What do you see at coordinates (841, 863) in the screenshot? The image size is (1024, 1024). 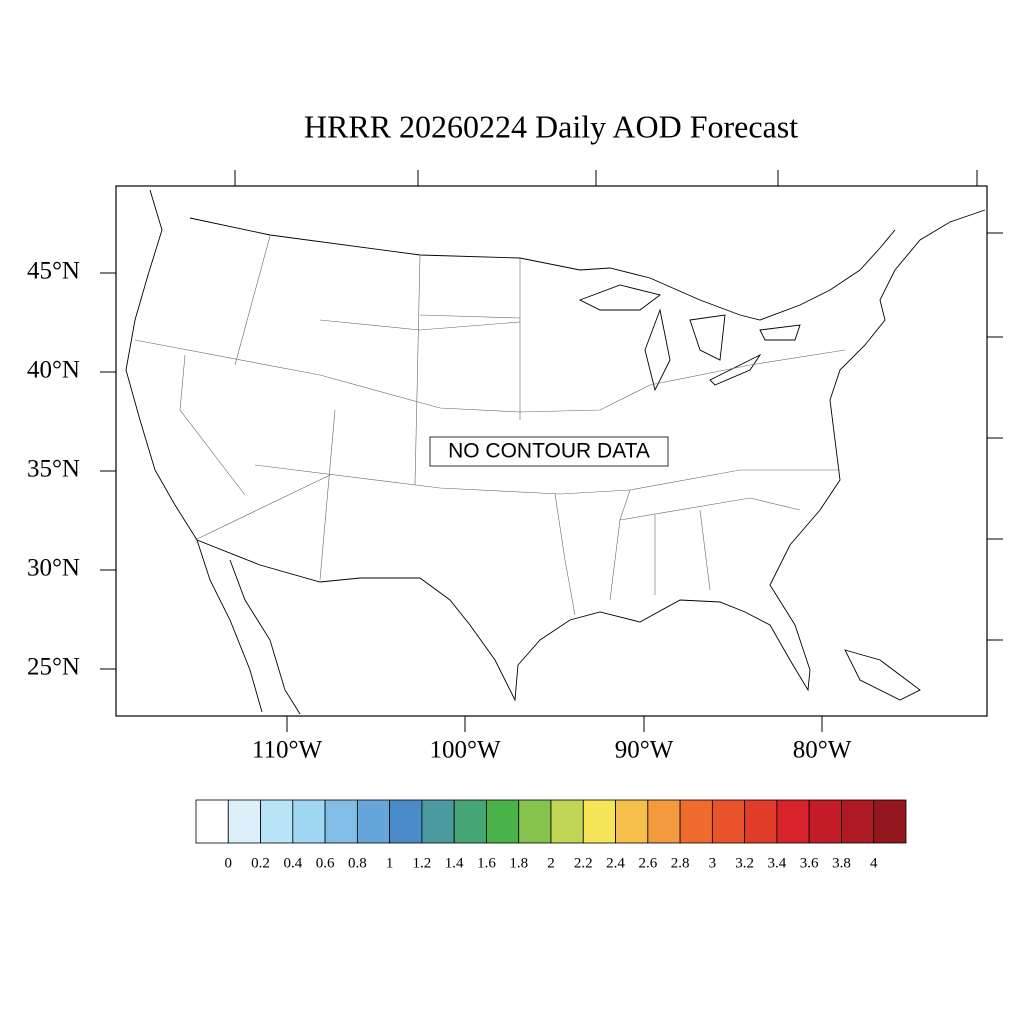 I see `colorbar-label: 3.8` at bounding box center [841, 863].